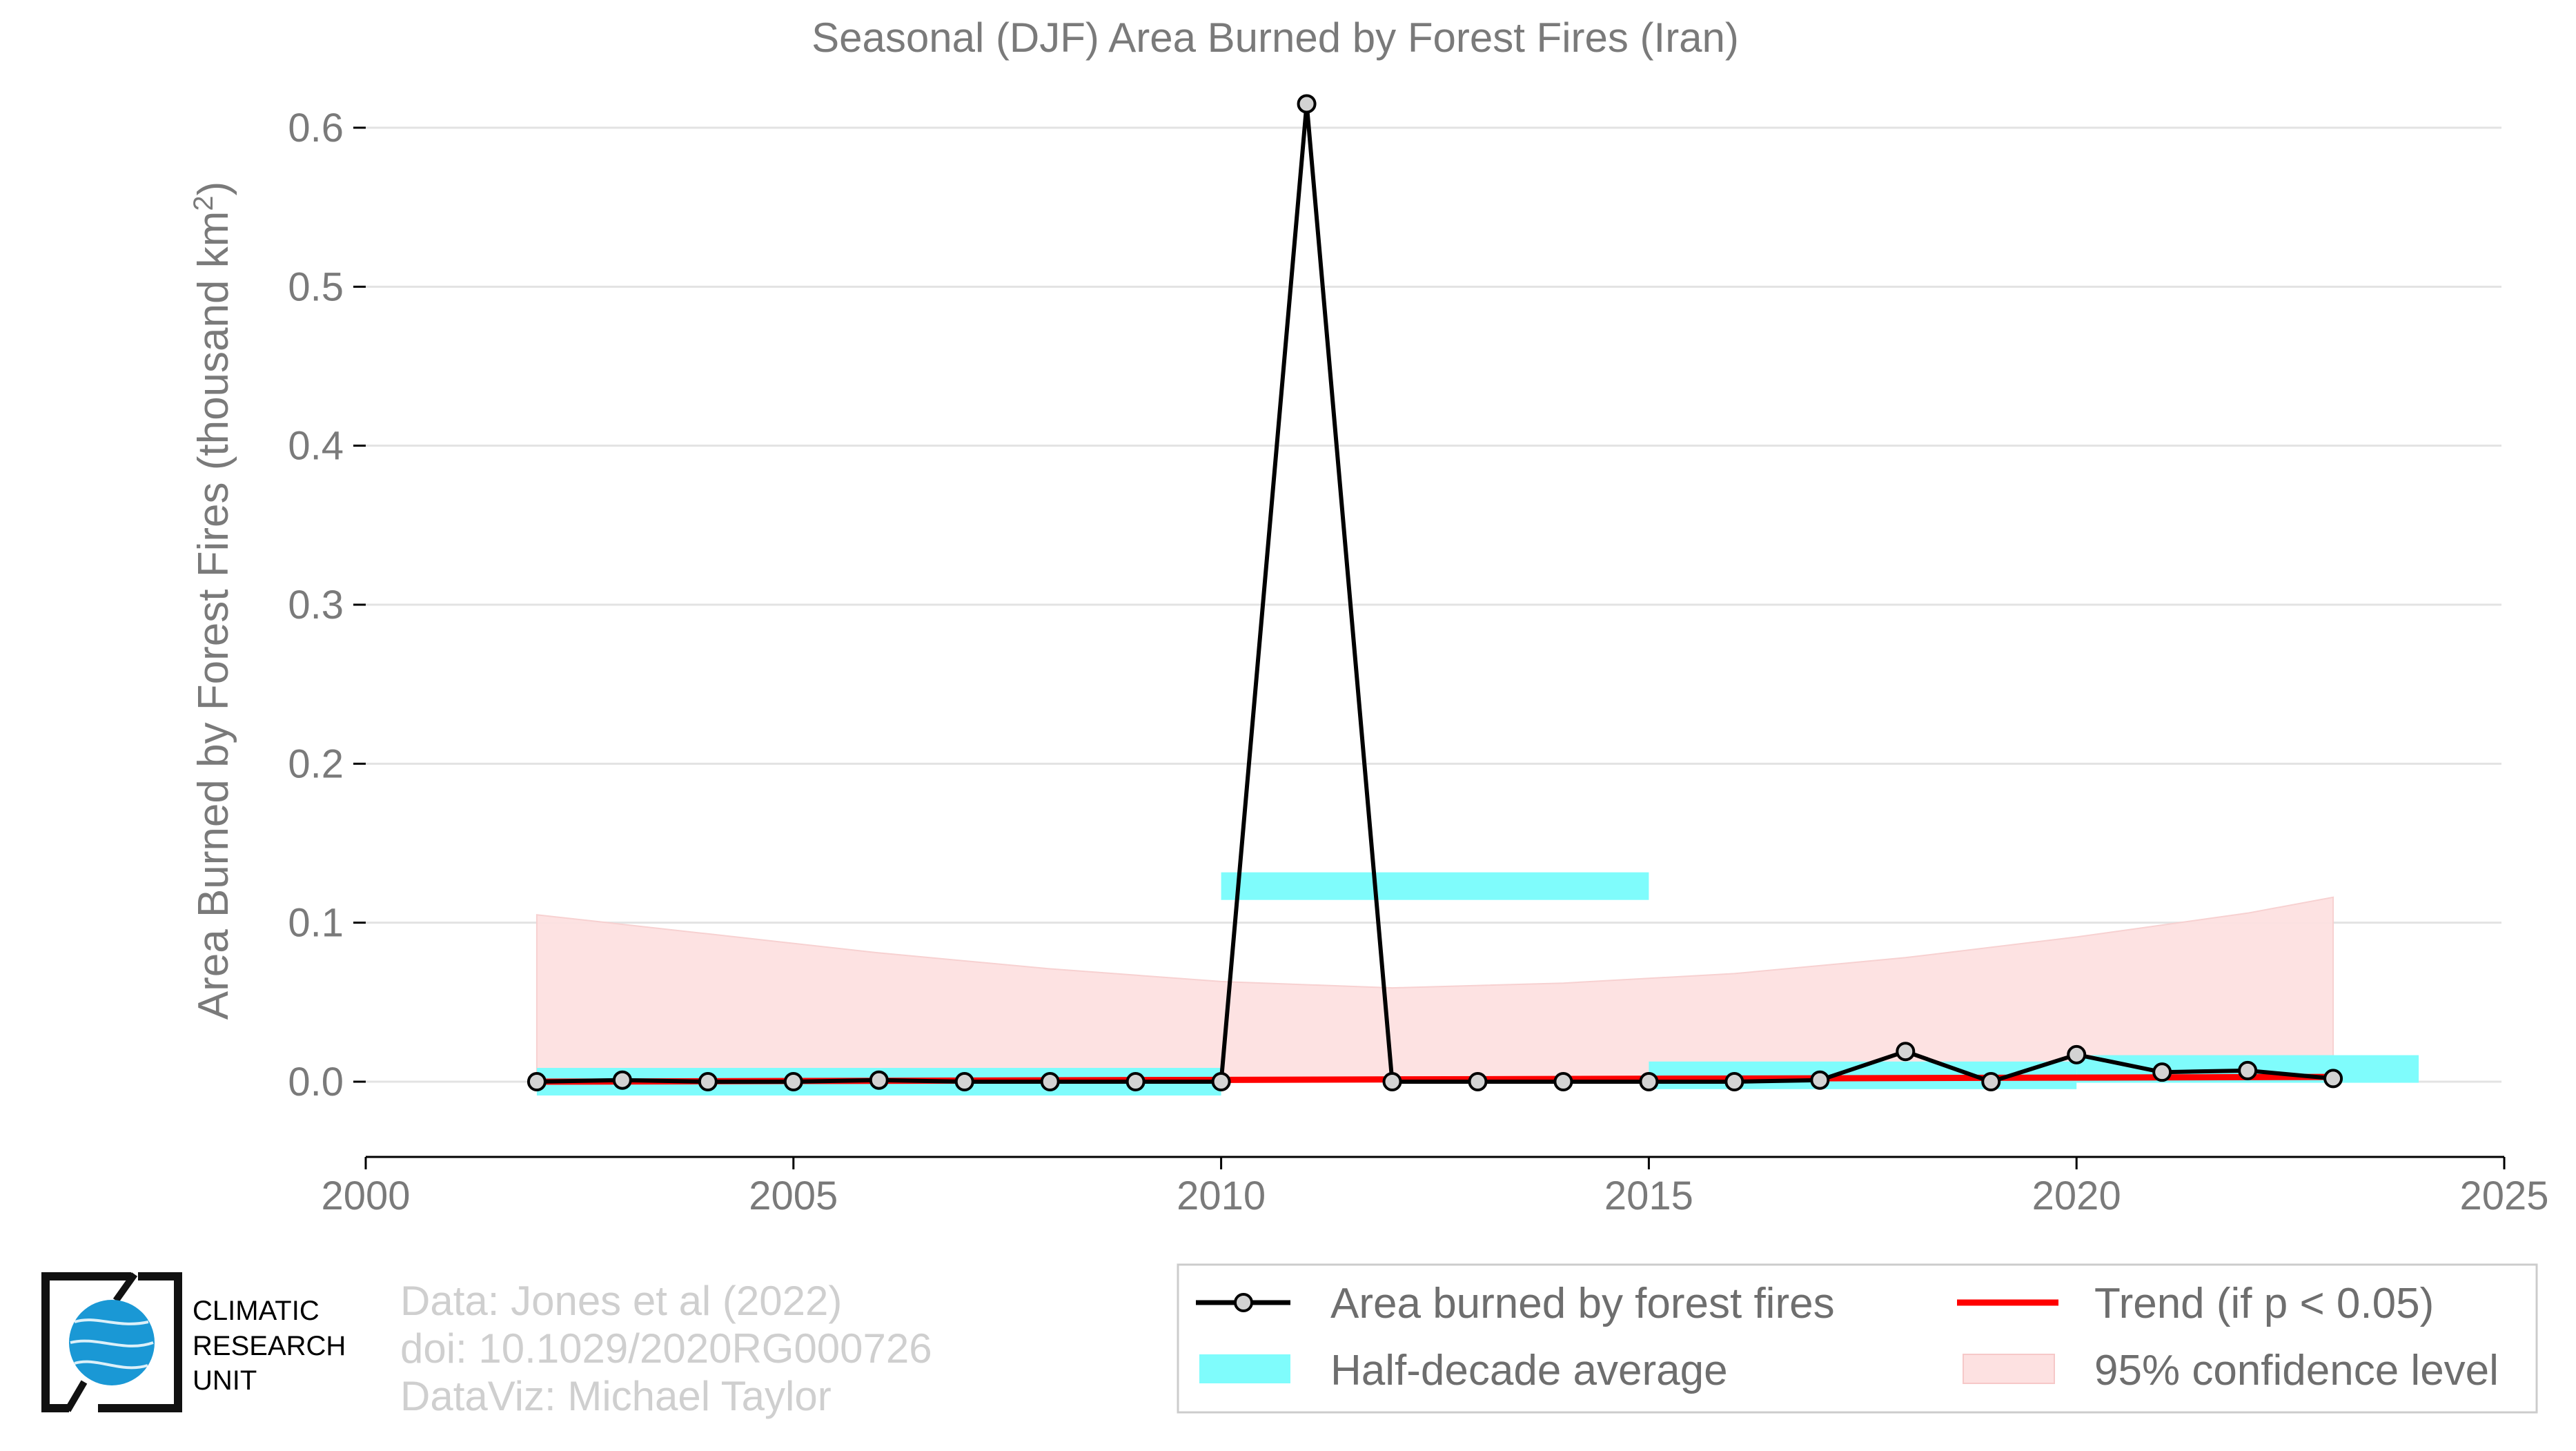 The height and width of the screenshot is (1451, 2576). I want to click on legend-label-confidence: 95% confidence level, so click(2296, 1370).